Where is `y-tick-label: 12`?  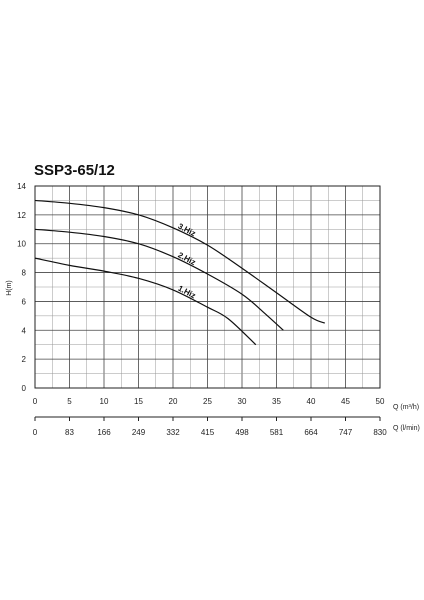 y-tick-label: 12 is located at coordinates (21, 215).